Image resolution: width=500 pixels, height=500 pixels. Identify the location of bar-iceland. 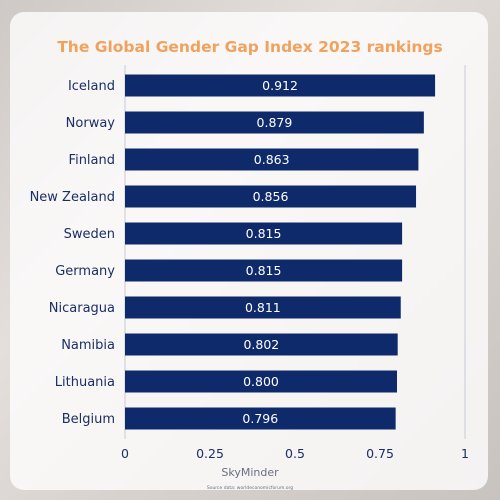
(280, 85).